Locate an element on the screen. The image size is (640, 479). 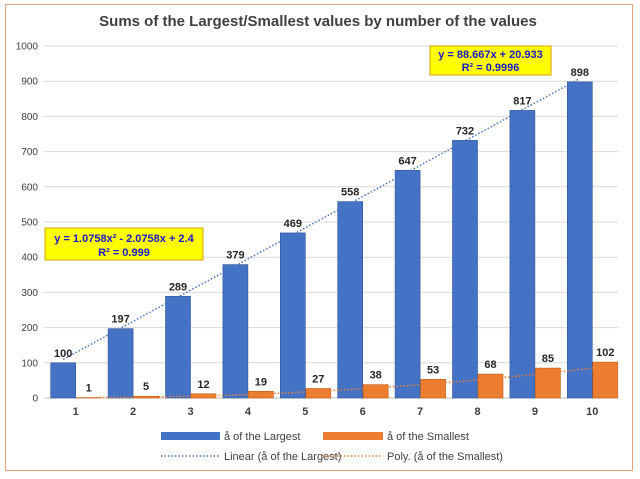
trendline-equation-largest: y = 88.667x + 20.933 R² = 0.9996 is located at coordinates (490, 60).